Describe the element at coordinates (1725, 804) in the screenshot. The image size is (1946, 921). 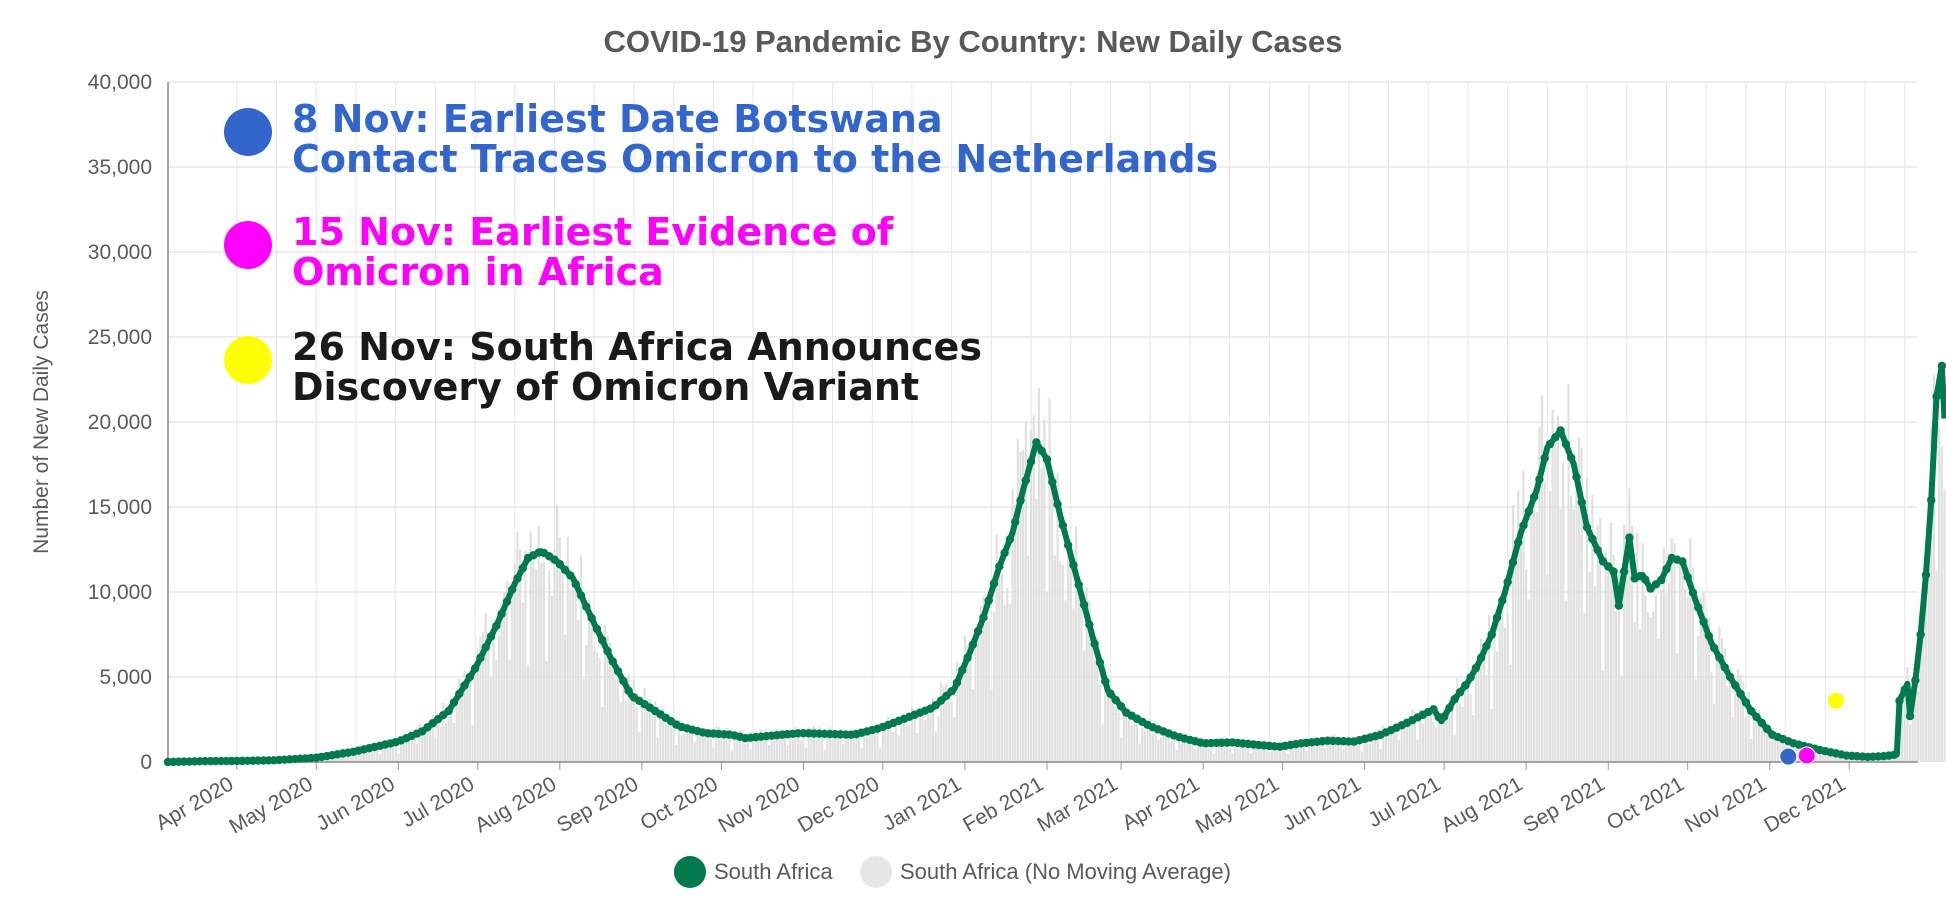
I see `x-tick-label: Nov 2021` at that location.